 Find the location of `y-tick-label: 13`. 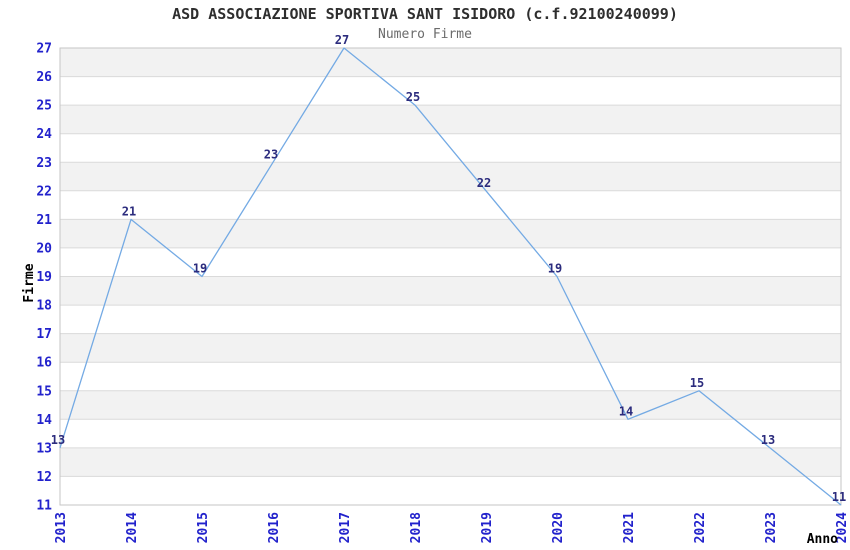

y-tick-label: 13 is located at coordinates (44, 448).